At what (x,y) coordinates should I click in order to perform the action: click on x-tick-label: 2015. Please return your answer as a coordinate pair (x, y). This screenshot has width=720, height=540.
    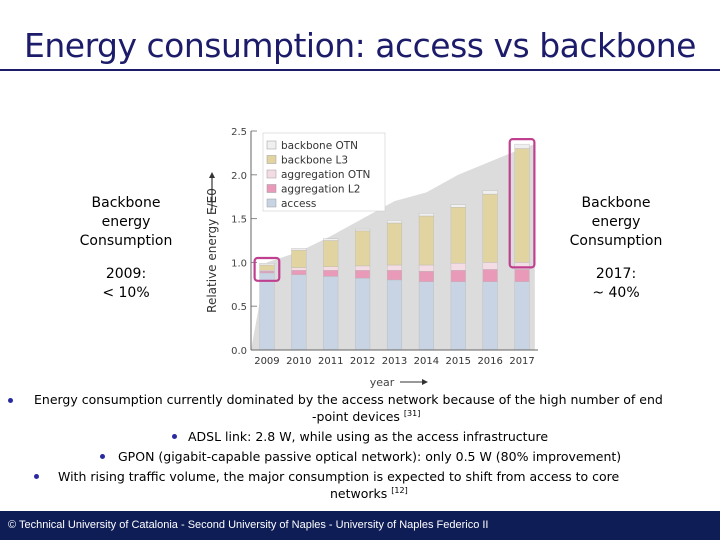
    Looking at the image, I should click on (458, 361).